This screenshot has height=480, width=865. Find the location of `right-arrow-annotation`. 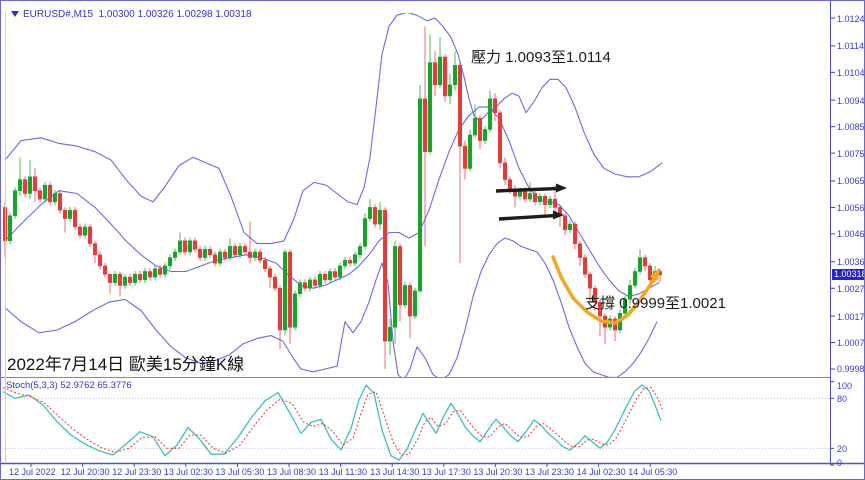

right-arrow-annotation is located at coordinates (531, 215).